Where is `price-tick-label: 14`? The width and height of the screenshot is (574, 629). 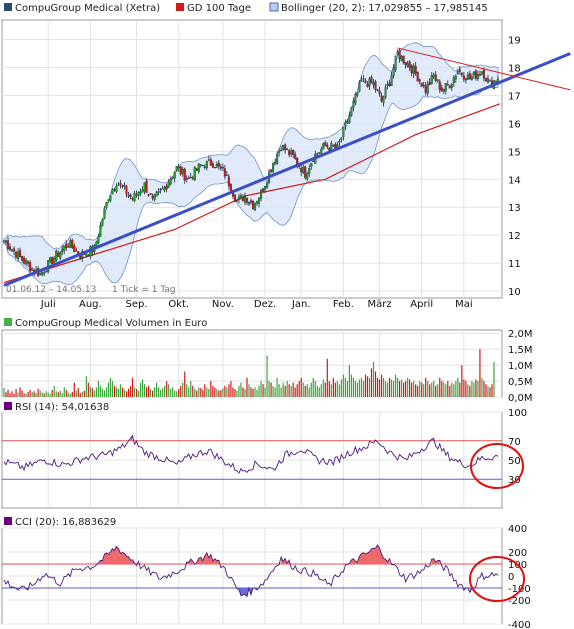
price-tick-label: 14 is located at coordinates (514, 180).